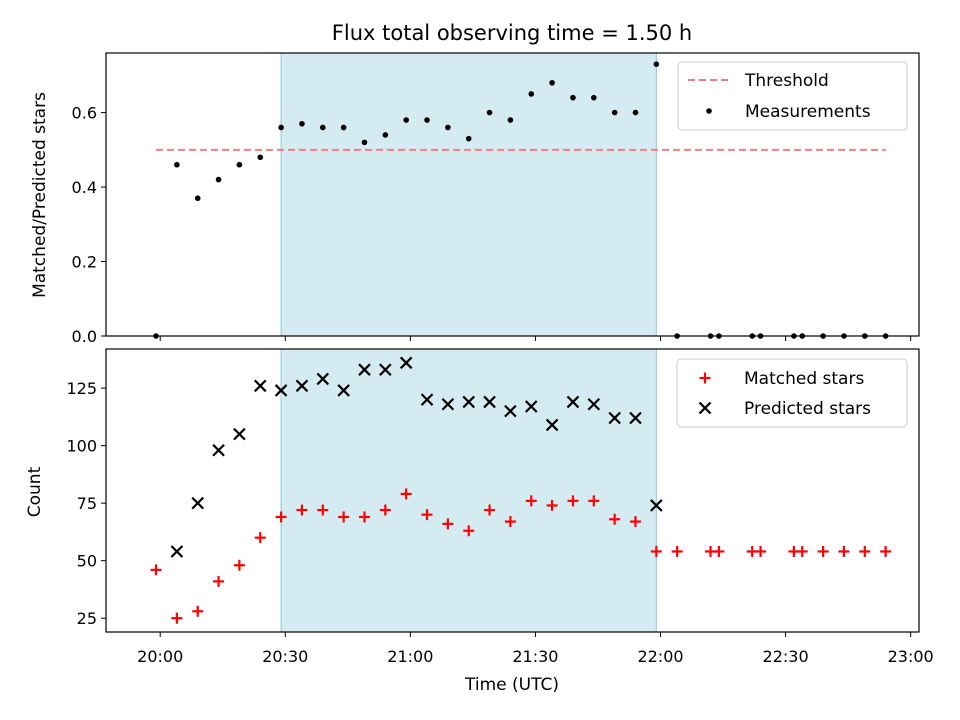  What do you see at coordinates (84, 336) in the screenshot?
I see `y-tick-label: 0.0` at bounding box center [84, 336].